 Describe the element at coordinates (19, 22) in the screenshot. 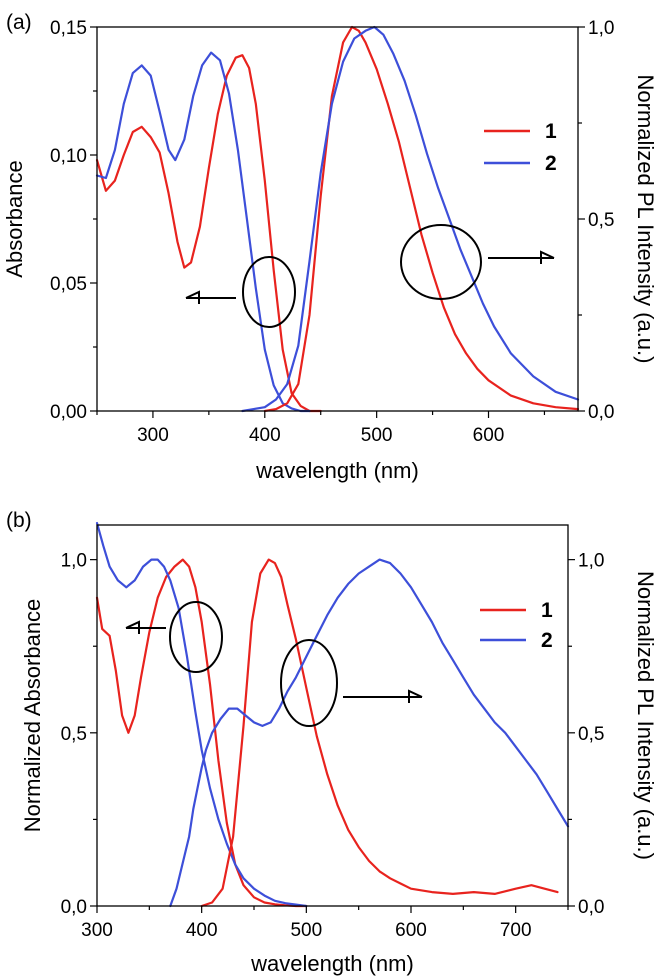

I see `panel-label: (a)` at that location.